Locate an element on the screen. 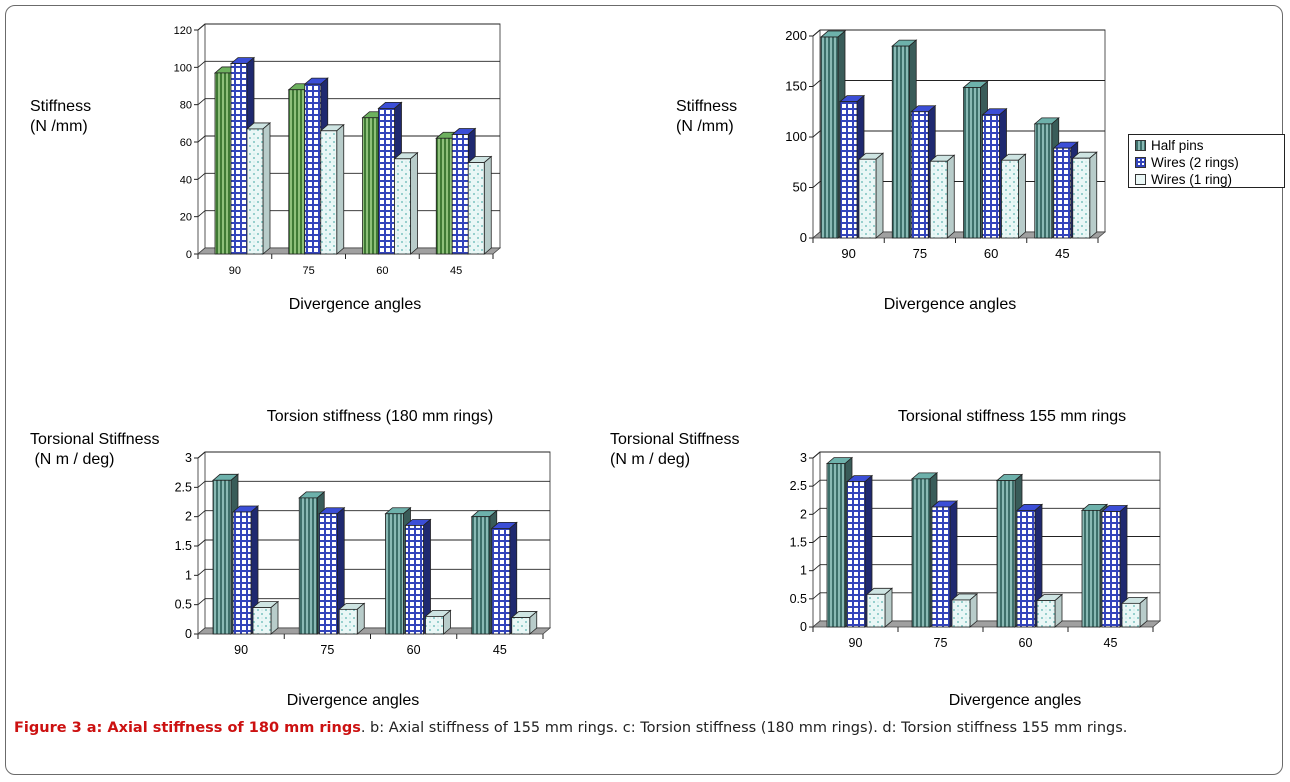  legend-swatch-wires-1-ring is located at coordinates (1140, 179).